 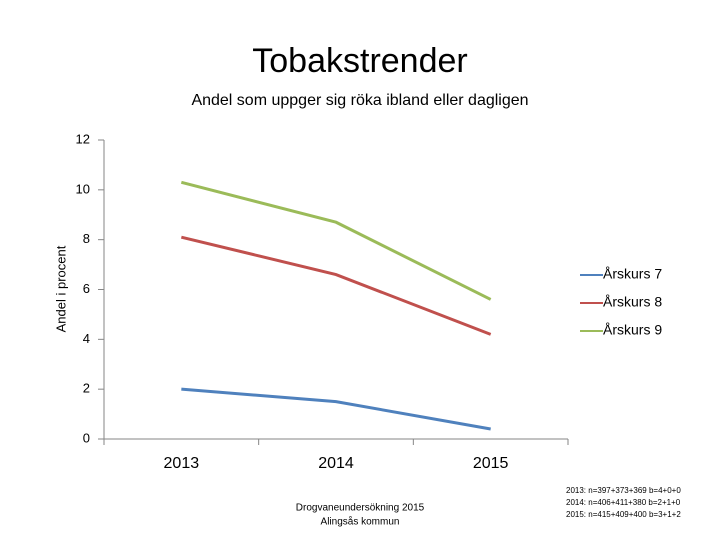 I want to click on y-tick-label: 10, so click(x=83, y=188).